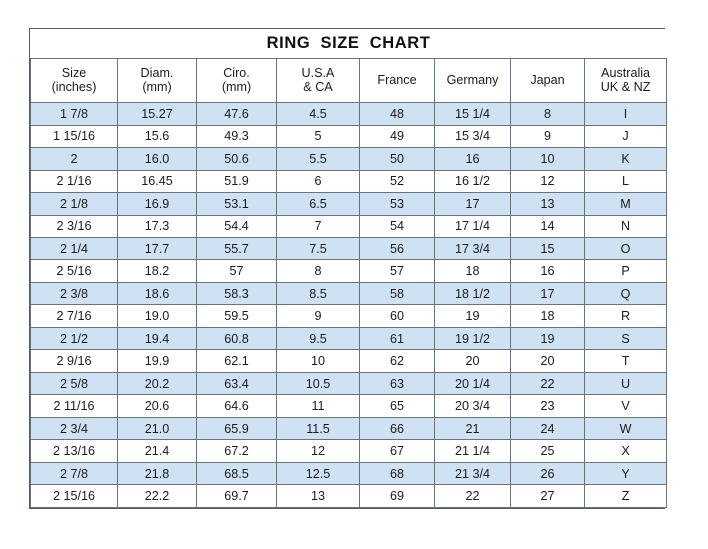  I want to click on table-cell: 24, so click(547, 428).